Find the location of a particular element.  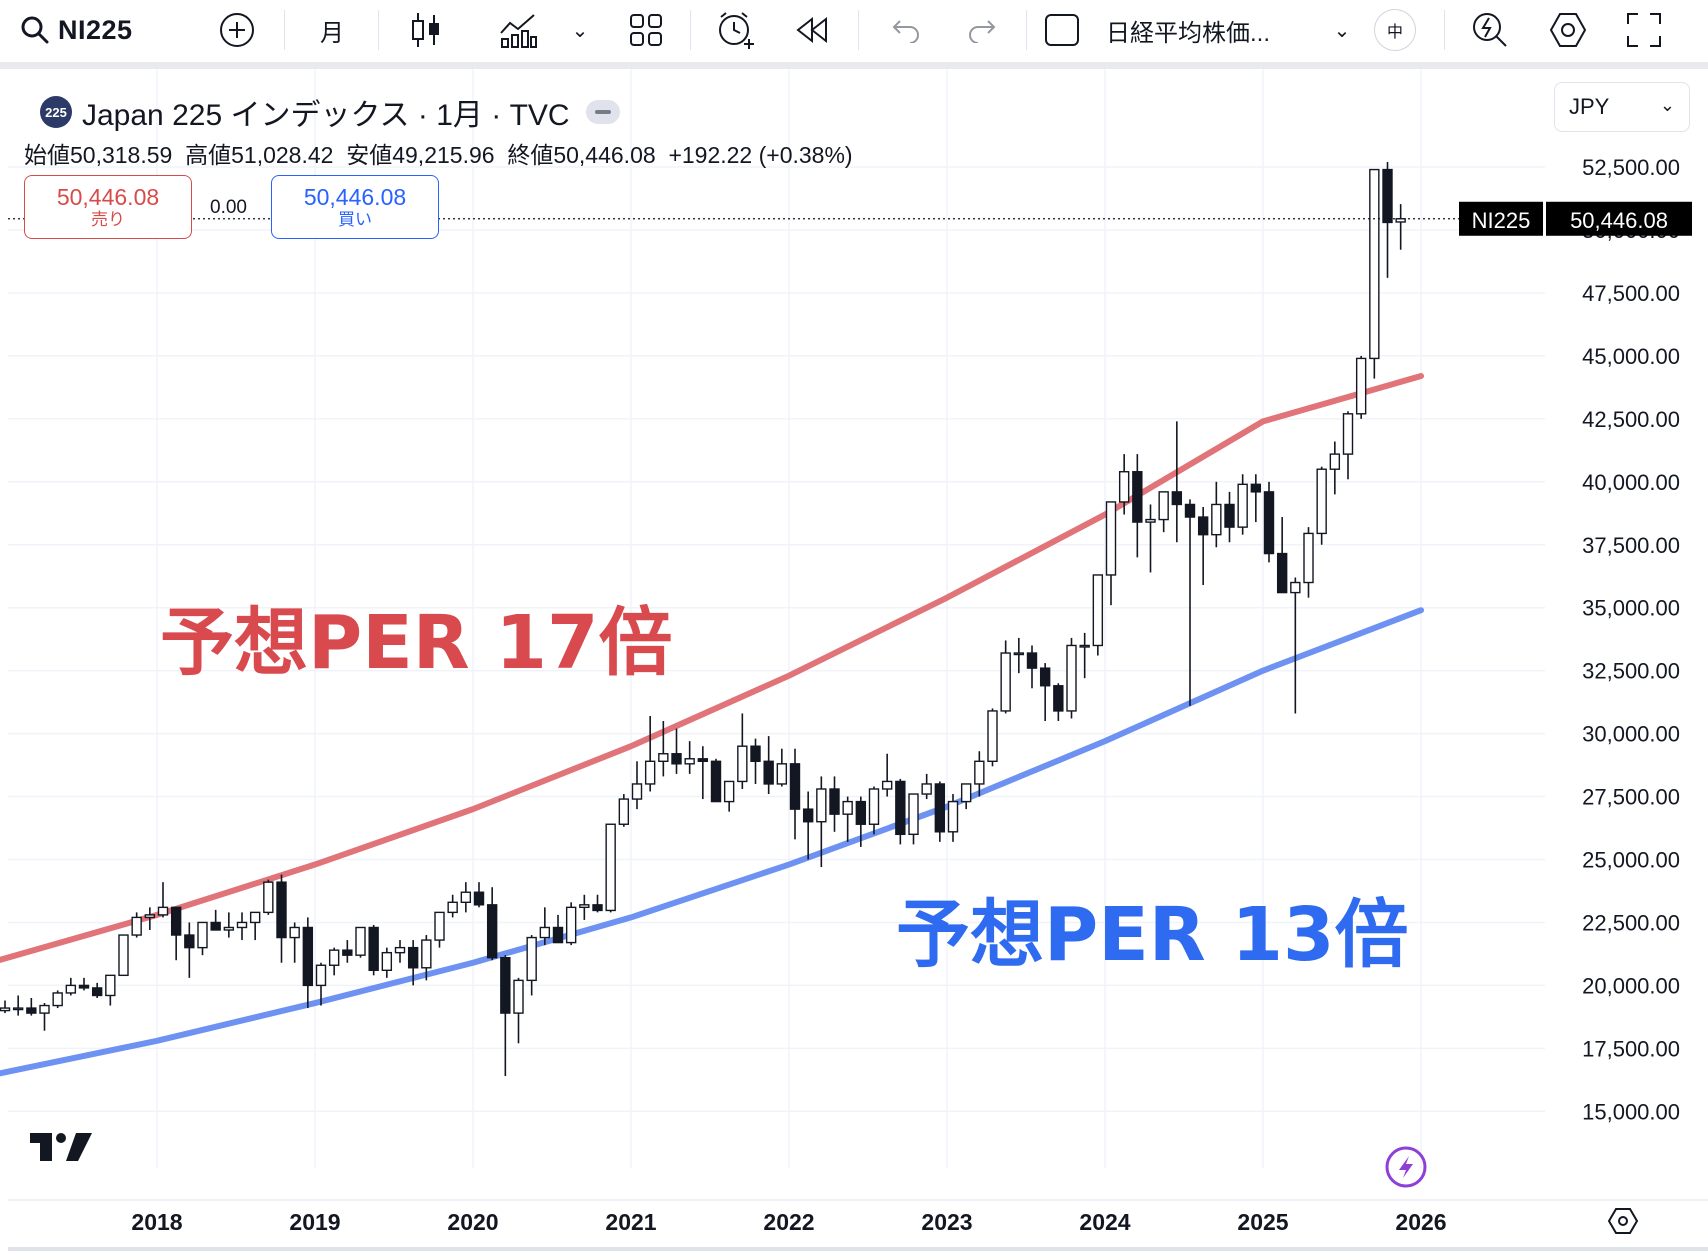

symbol-search: NI225 is located at coordinates (95, 30).